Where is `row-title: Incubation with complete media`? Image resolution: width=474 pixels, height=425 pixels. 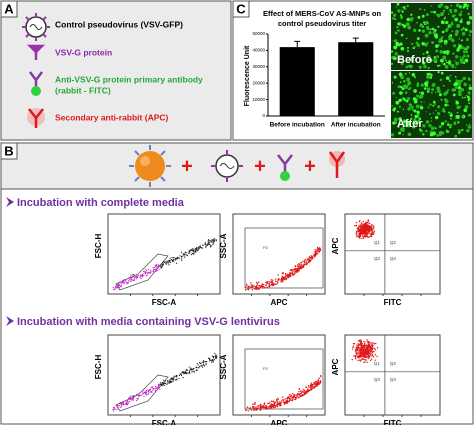
row-title: Incubation with complete media is located at coordinates (101, 203).